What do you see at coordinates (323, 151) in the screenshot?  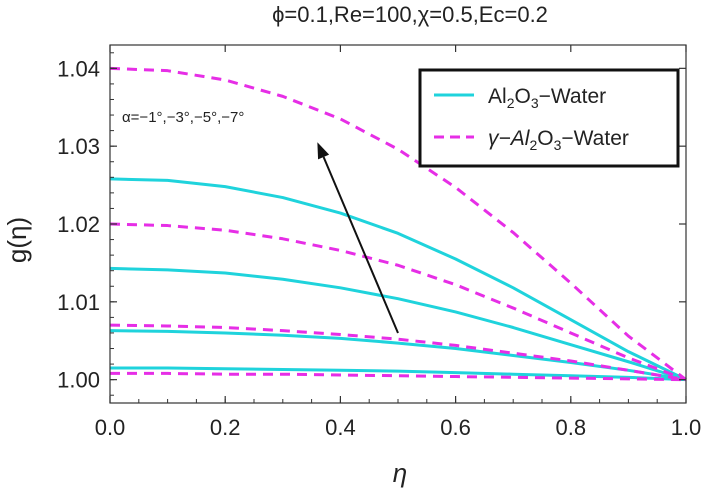 I see `arrow-head` at bounding box center [323, 151].